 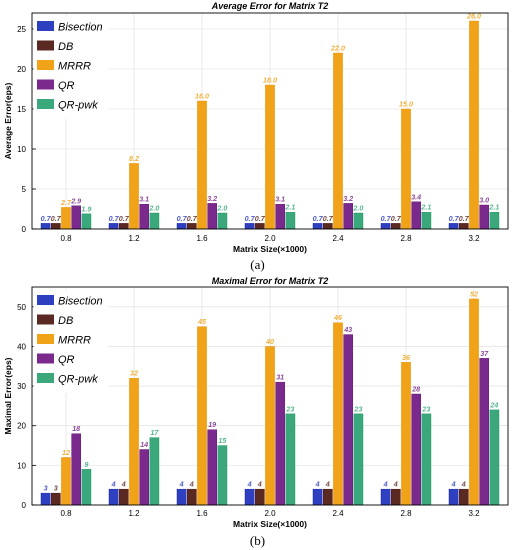 What do you see at coordinates (474, 513) in the screenshot?
I see `x-tick-label: 3.2` at bounding box center [474, 513].